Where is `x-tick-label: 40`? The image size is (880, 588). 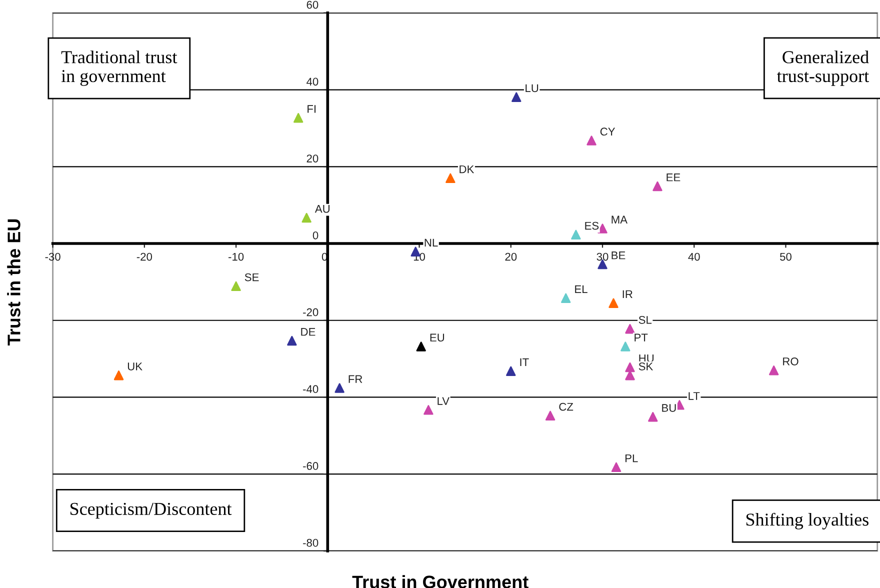
x-tick-label: 40 is located at coordinates (694, 256).